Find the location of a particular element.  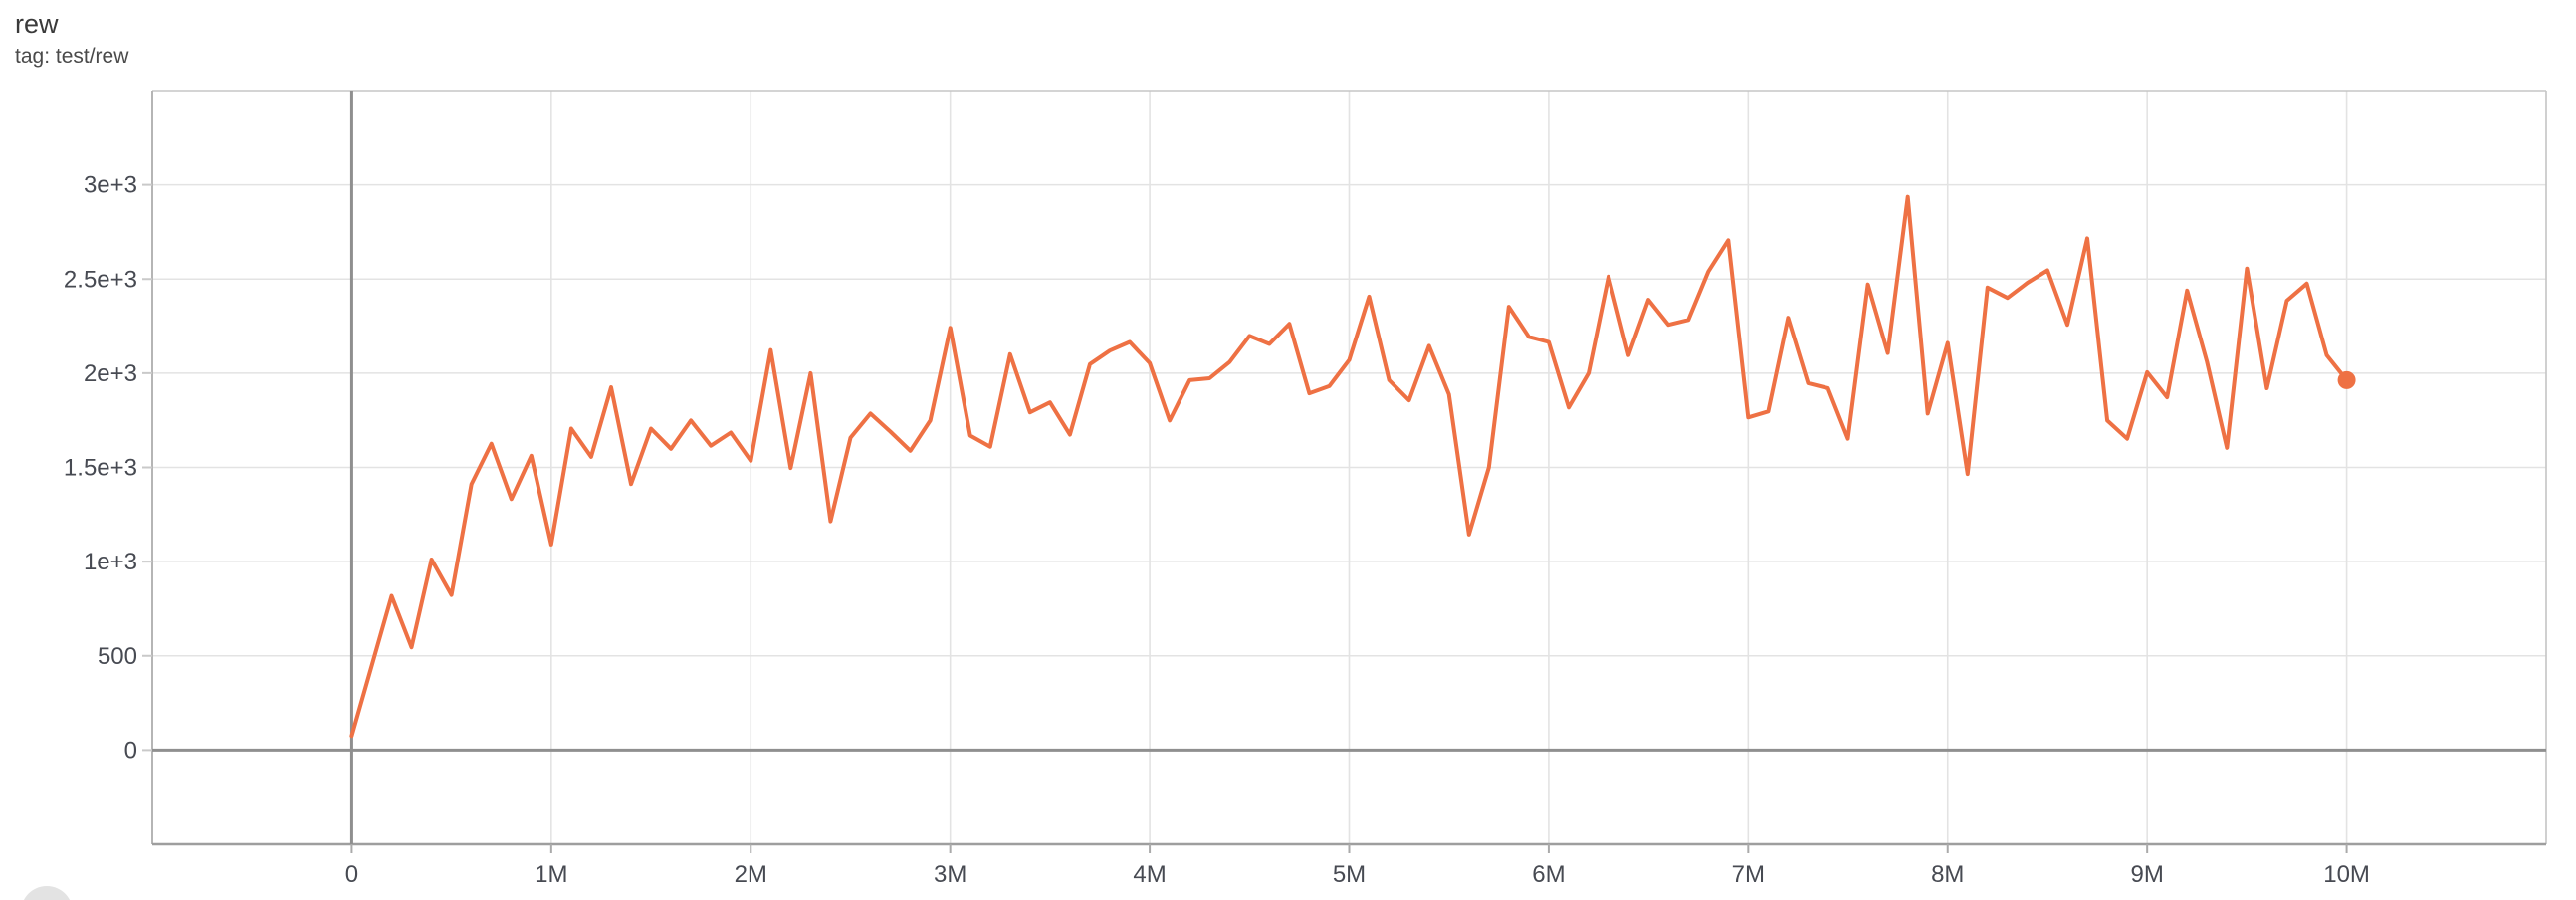

y-tick-label: 3e+3 is located at coordinates (110, 185).